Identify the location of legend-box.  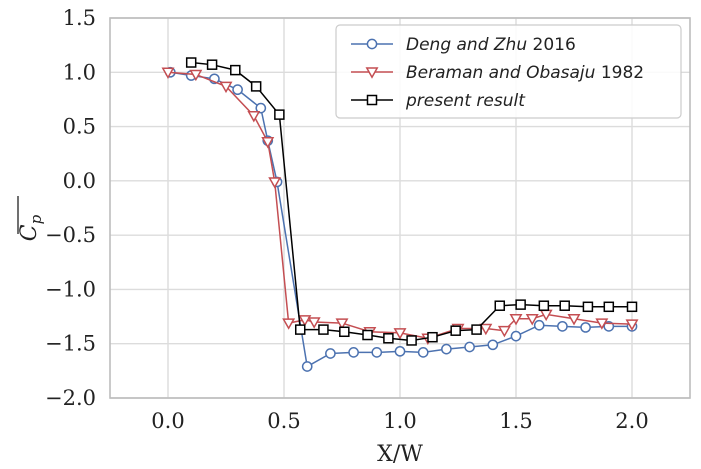
(508, 71).